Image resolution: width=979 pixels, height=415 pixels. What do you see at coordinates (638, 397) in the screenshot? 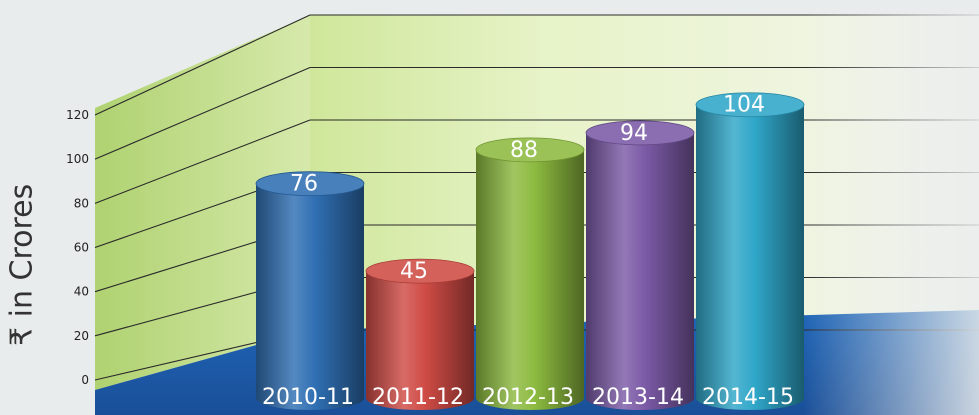
I see `x-tick-label: 2013-14` at bounding box center [638, 397].